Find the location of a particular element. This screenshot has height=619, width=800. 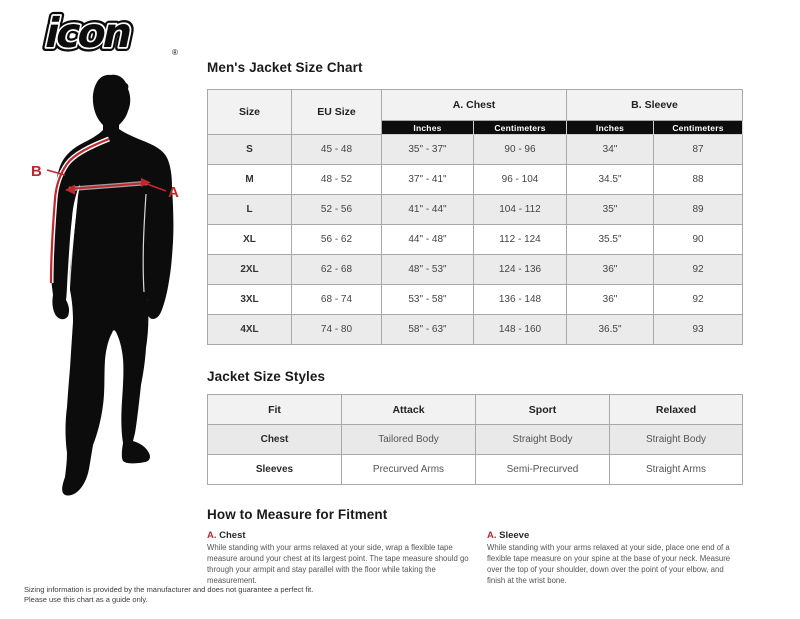

icon-logo: icon icon icon ® is located at coordinates (105, 34).